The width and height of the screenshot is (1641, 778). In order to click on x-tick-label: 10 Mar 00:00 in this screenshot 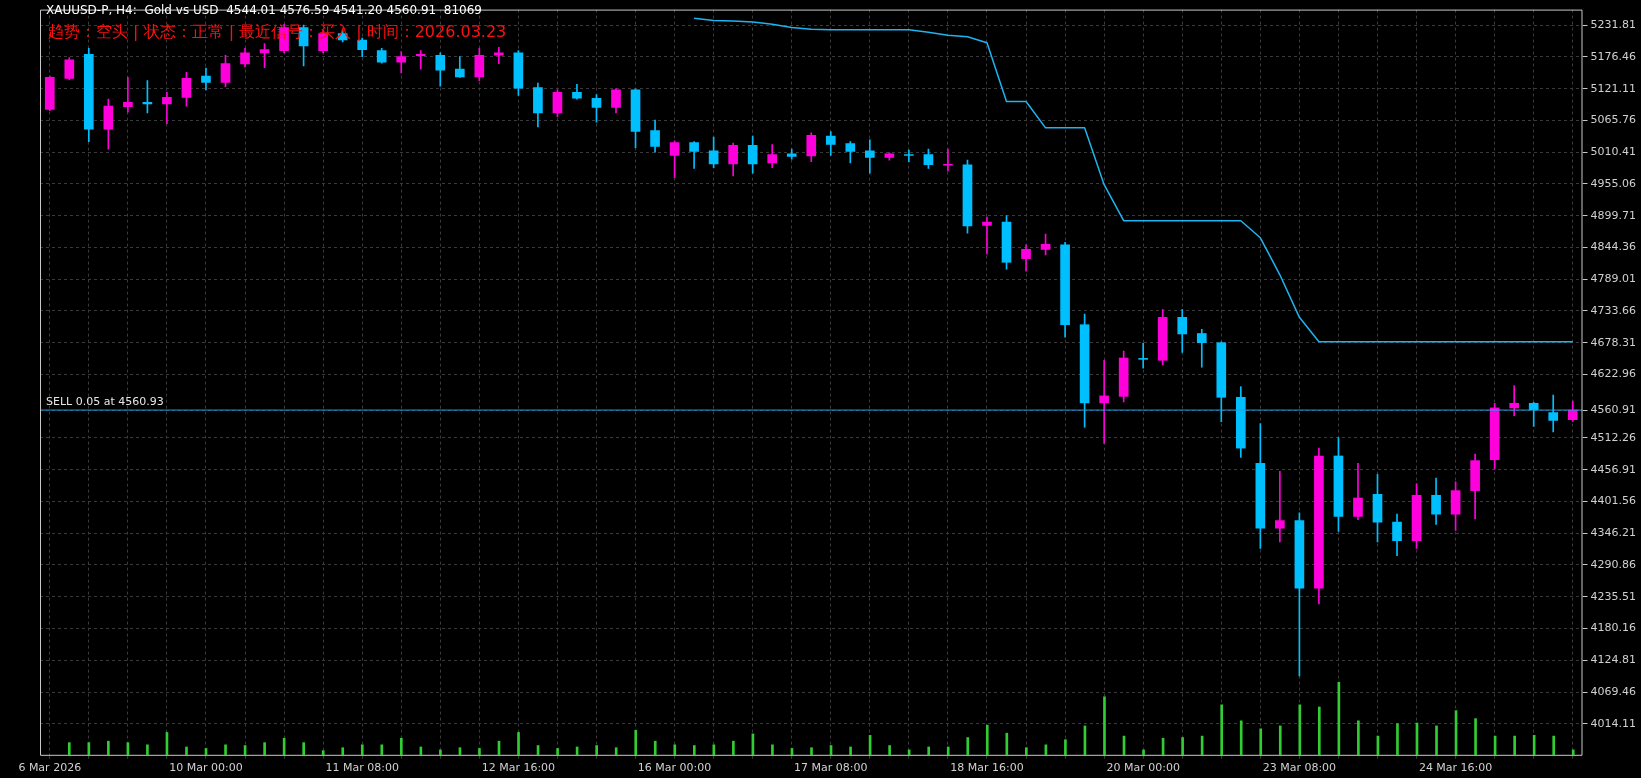, I will do `click(206, 768)`.